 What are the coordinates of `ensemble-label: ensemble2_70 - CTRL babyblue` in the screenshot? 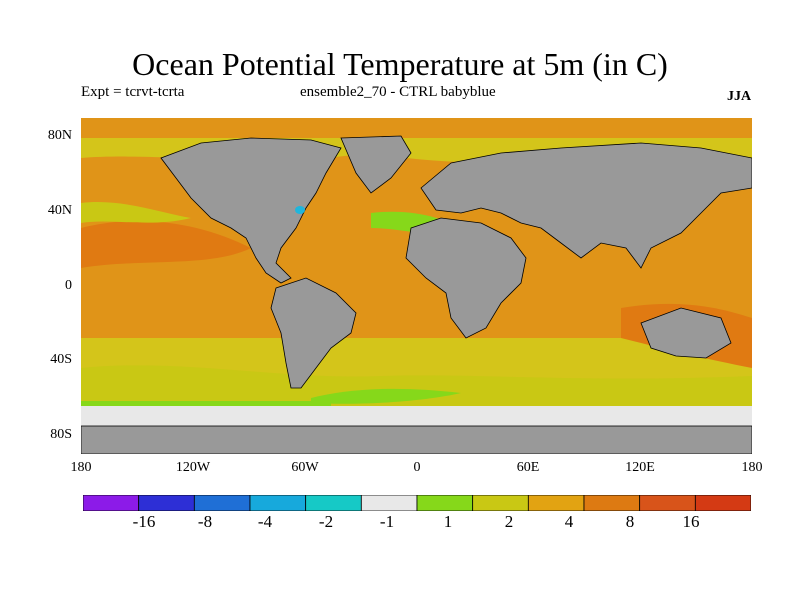 It's located at (398, 92).